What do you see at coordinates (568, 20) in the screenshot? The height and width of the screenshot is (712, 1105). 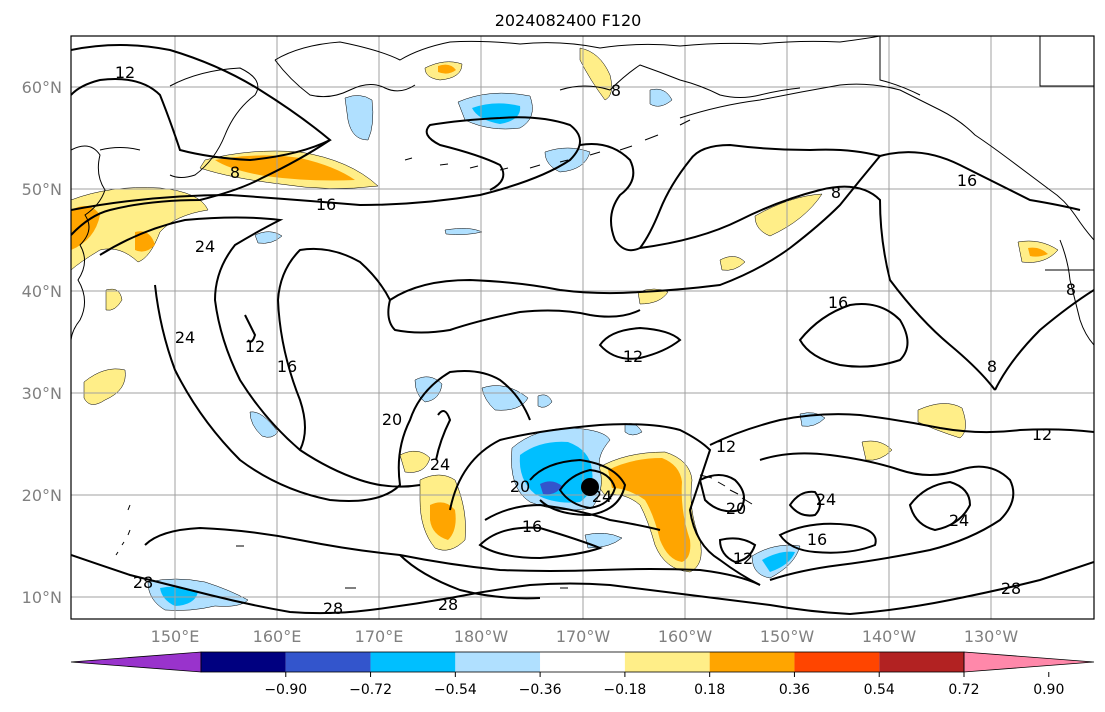 I see `map-title: 2024082400 F120` at bounding box center [568, 20].